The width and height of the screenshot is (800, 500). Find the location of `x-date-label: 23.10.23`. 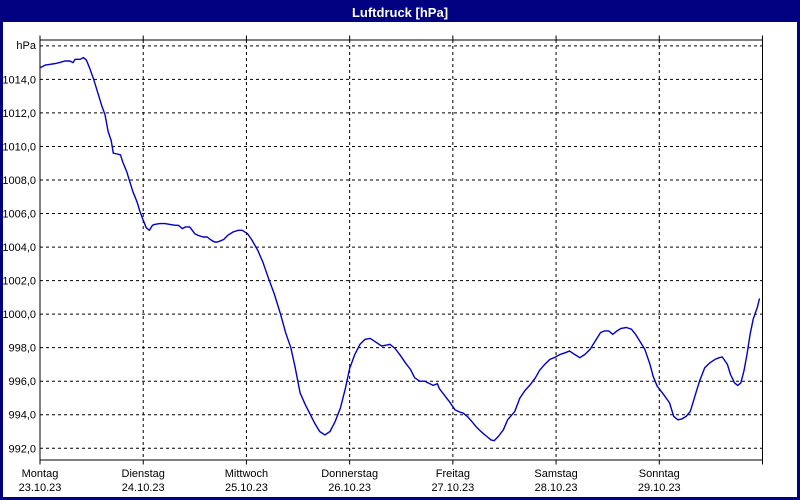

x-date-label: 23.10.23 is located at coordinates (40, 488).